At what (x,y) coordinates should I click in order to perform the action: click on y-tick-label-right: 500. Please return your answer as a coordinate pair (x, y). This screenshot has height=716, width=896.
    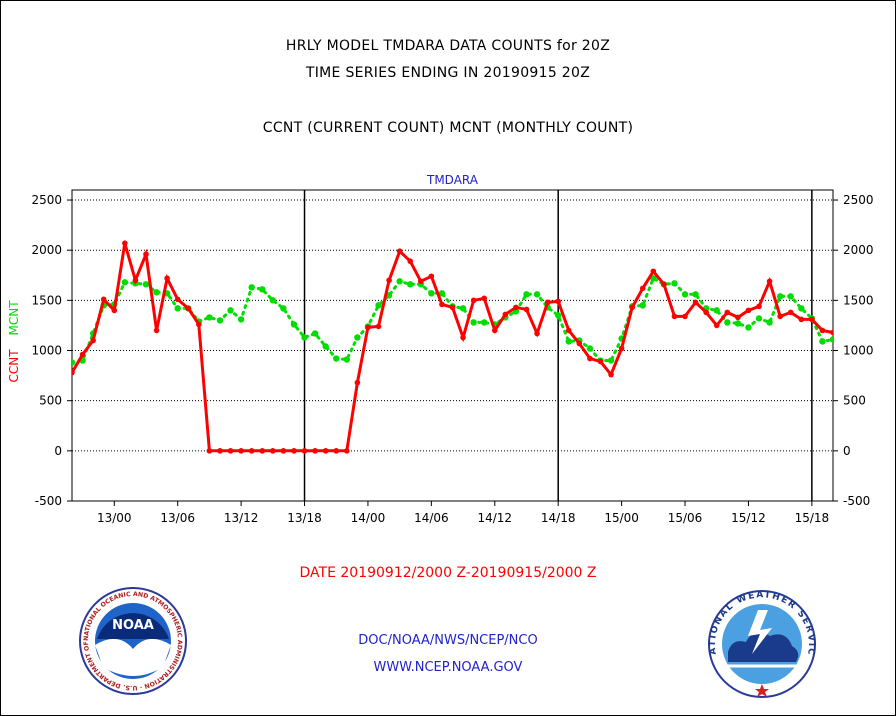
    Looking at the image, I should click on (854, 401).